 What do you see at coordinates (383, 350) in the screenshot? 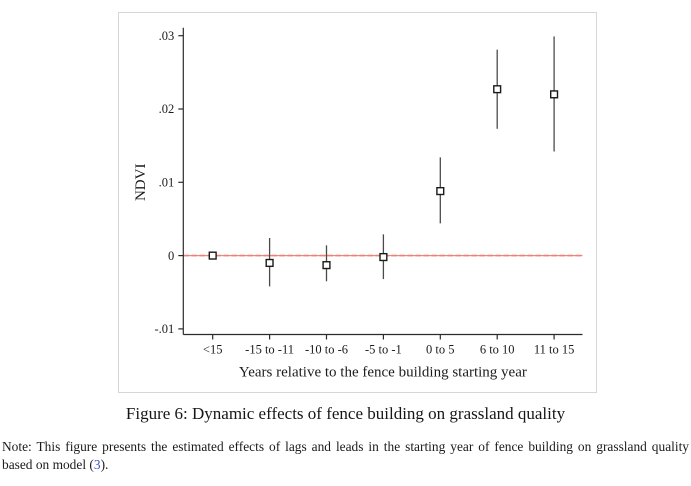
I see `x-tick-label: -5 to -1` at bounding box center [383, 350].